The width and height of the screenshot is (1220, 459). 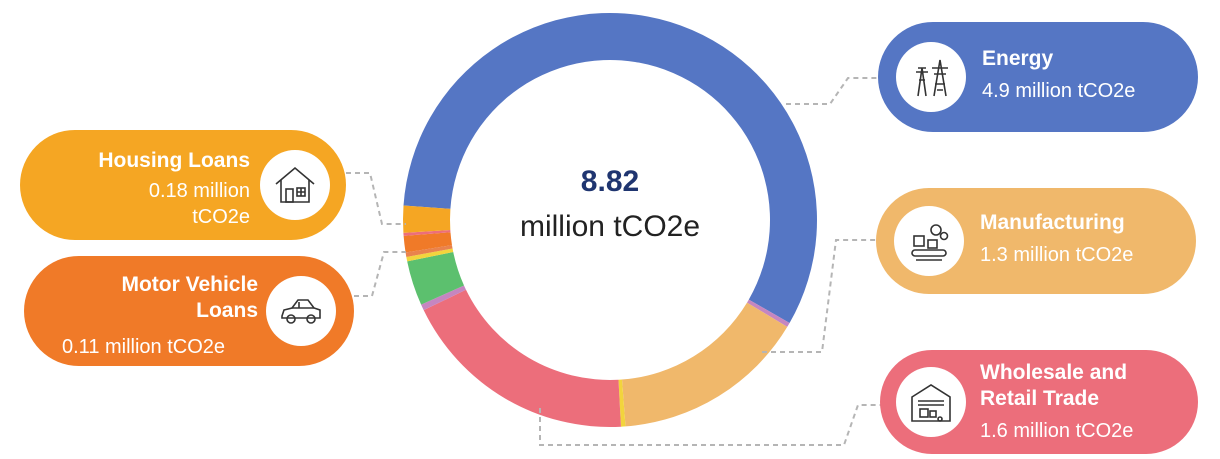 What do you see at coordinates (1057, 431) in the screenshot?
I see `wholesale-value: 1.6 million tCO2e` at bounding box center [1057, 431].